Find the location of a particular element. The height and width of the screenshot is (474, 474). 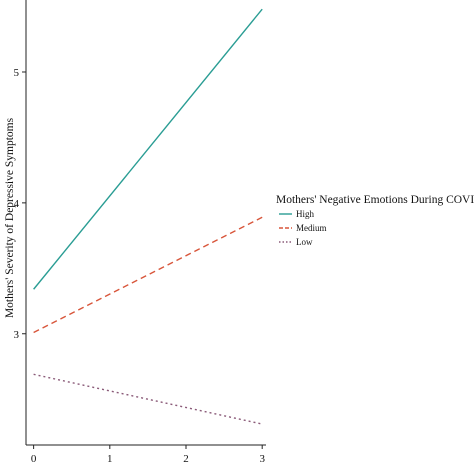

y-tick-label: 4 is located at coordinates (17, 204).